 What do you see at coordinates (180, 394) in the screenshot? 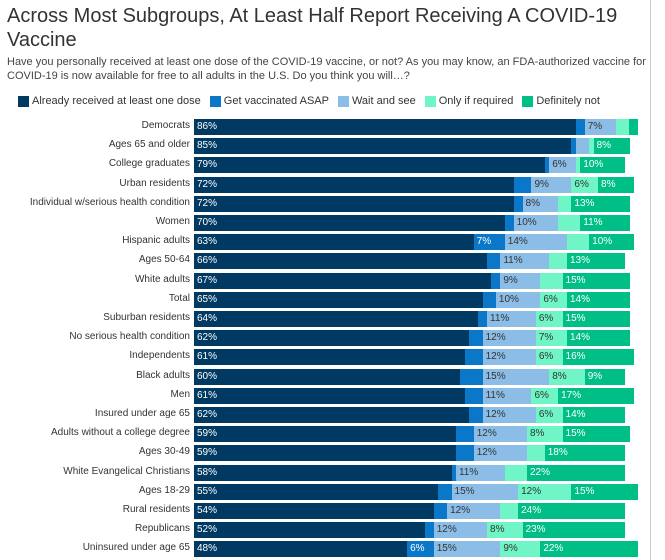
I see `category-label: Men` at bounding box center [180, 394].